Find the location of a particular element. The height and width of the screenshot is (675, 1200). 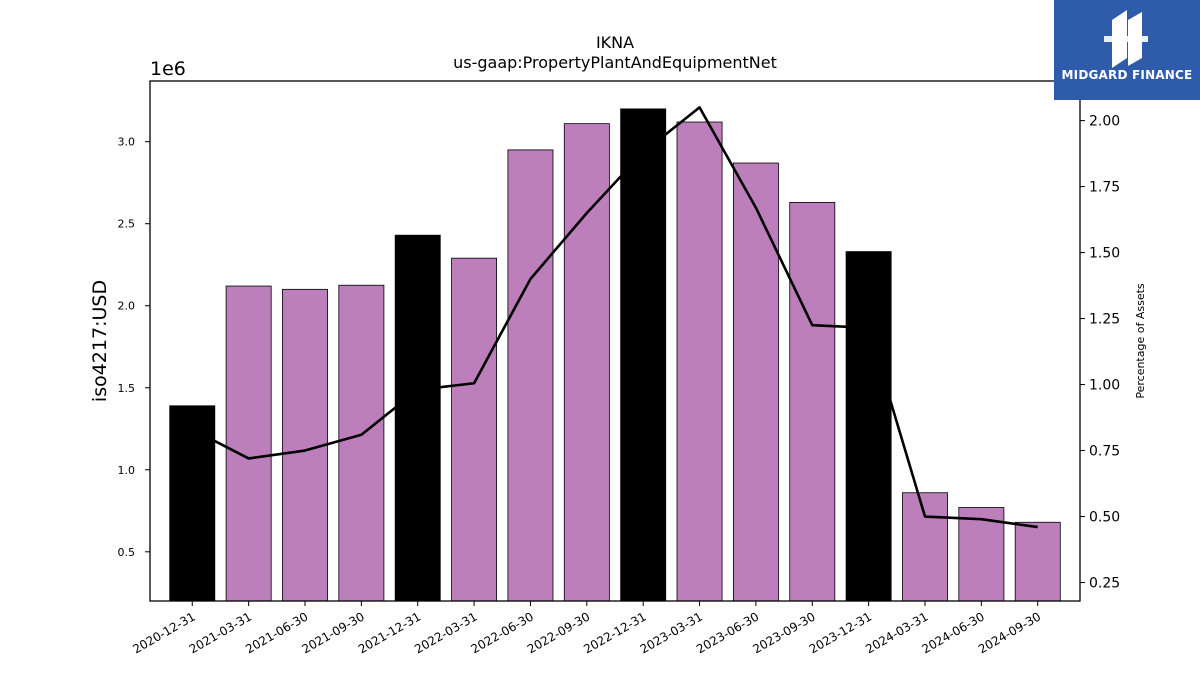

x-tick-label: 2020-12-31 is located at coordinates (163, 632).